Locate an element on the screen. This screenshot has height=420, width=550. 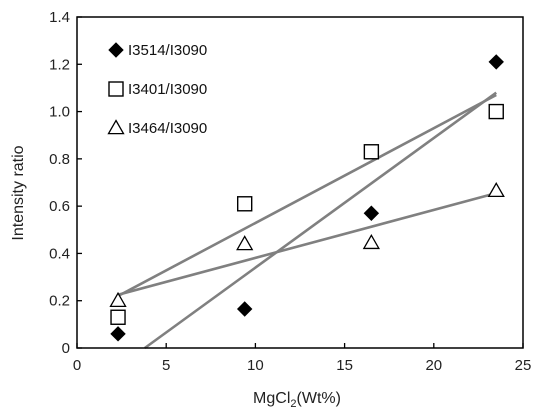
y-tick-label: 1.2 is located at coordinates (59, 64).